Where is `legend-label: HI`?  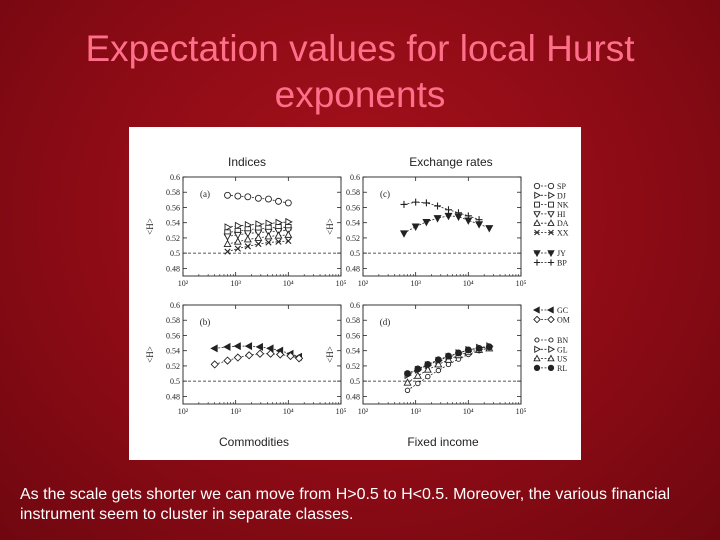 legend-label: HI is located at coordinates (561, 214).